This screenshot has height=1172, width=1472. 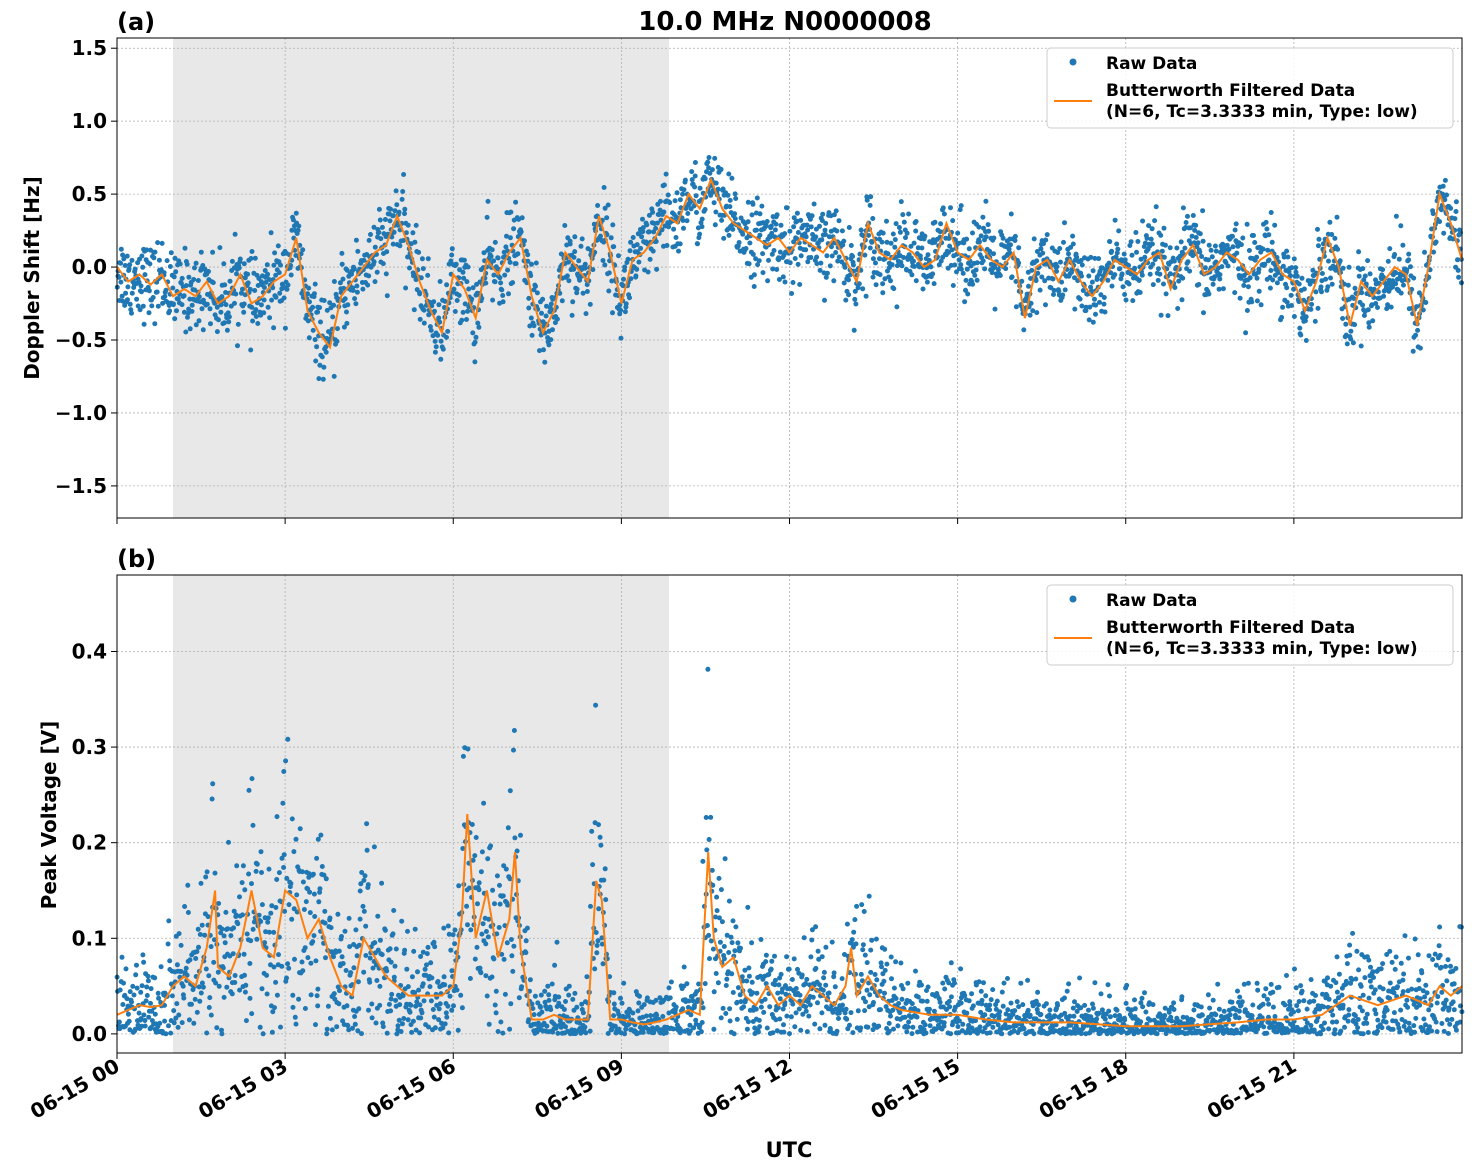 I want to click on y-ticks-b: 0.0 0.1 0.2 0.3 0.4, so click(x=94, y=842).